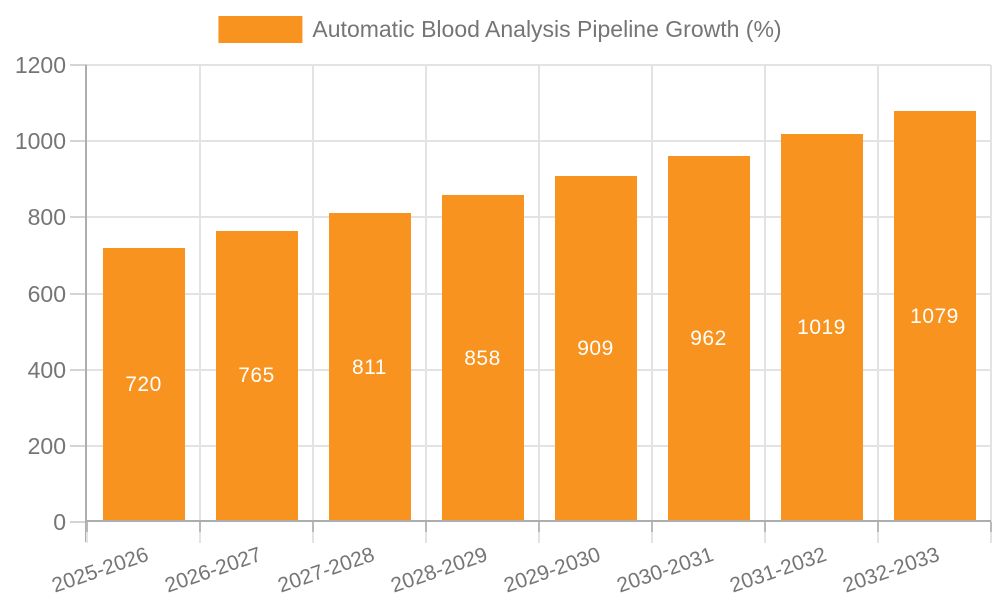 The image size is (1000, 600). Describe the element at coordinates (46, 293) in the screenshot. I see `y-axis-tick-label: 600` at that location.